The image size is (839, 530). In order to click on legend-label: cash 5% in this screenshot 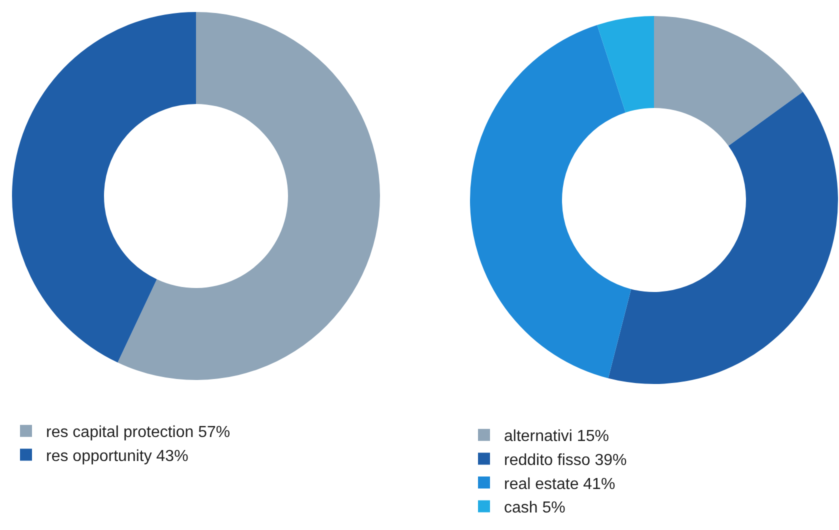, I will do `click(535, 508)`.